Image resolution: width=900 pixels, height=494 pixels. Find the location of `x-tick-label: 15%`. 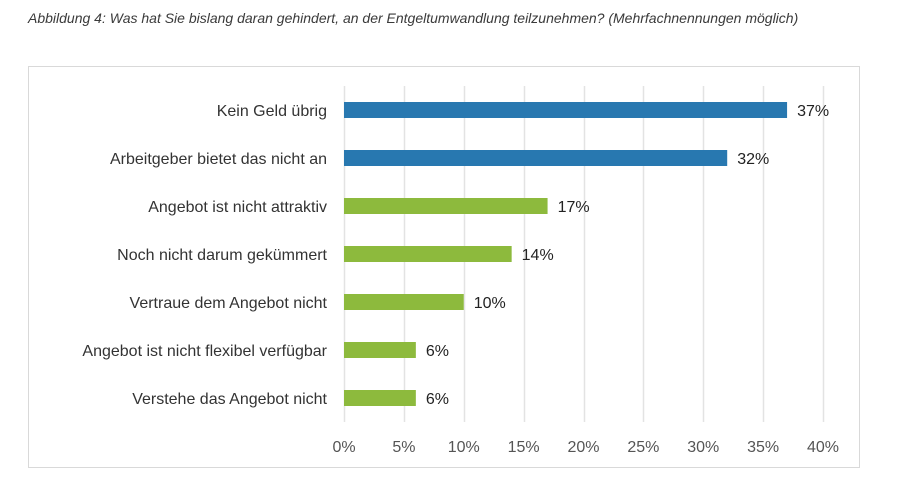

x-tick-label: 15% is located at coordinates (524, 447).